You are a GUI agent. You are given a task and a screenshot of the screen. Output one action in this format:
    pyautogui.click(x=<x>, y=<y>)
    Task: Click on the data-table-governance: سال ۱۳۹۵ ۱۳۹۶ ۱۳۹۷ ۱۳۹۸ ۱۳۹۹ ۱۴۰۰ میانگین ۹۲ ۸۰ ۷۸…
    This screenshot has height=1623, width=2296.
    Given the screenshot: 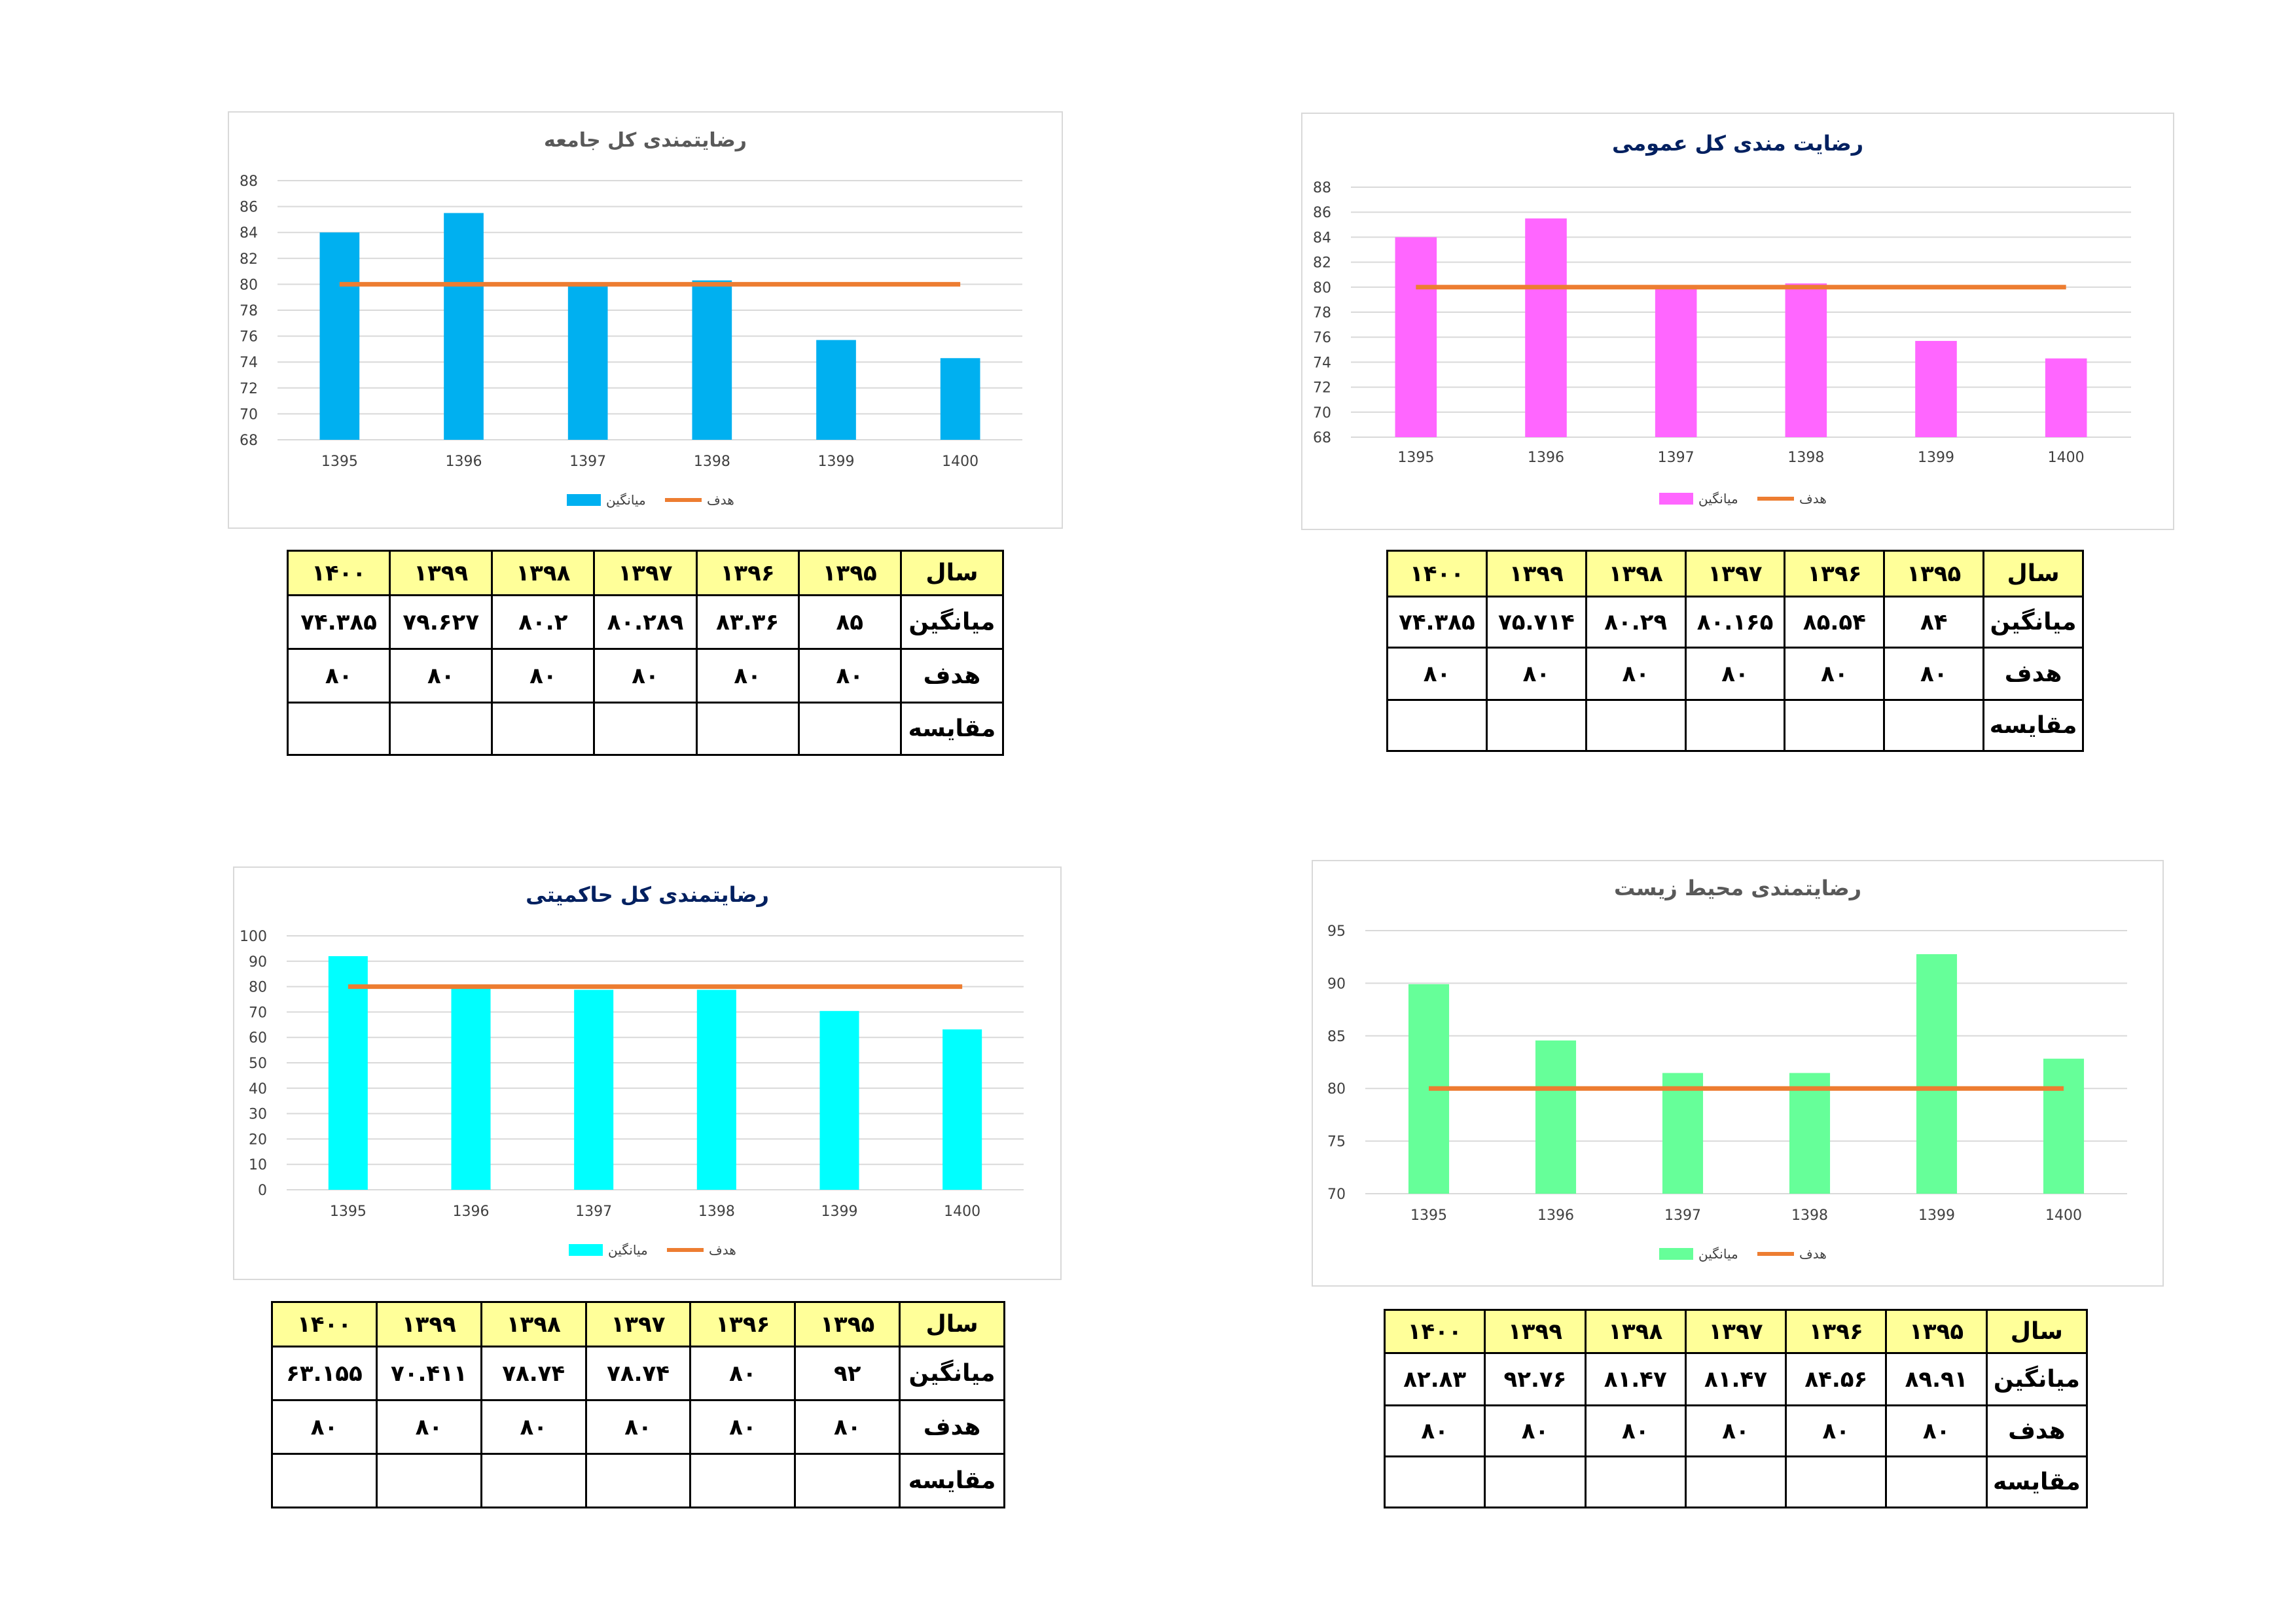 What is the action you would take?
    pyautogui.click(x=638, y=1404)
    